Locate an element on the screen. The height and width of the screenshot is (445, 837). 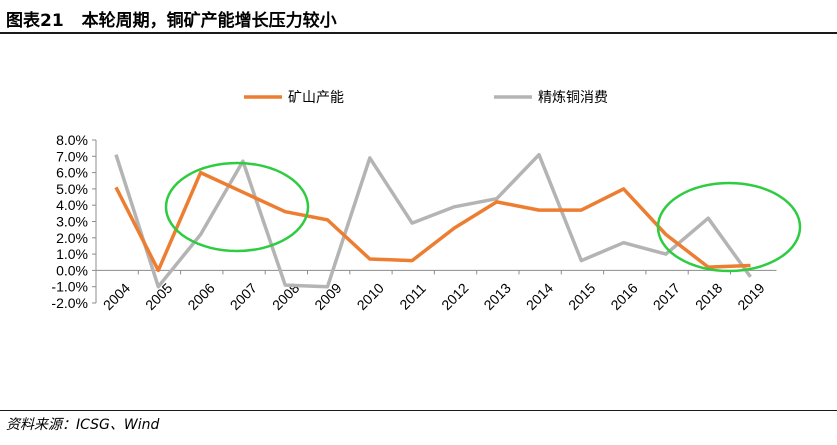
x-tick-label: 2011 is located at coordinates (412, 296).